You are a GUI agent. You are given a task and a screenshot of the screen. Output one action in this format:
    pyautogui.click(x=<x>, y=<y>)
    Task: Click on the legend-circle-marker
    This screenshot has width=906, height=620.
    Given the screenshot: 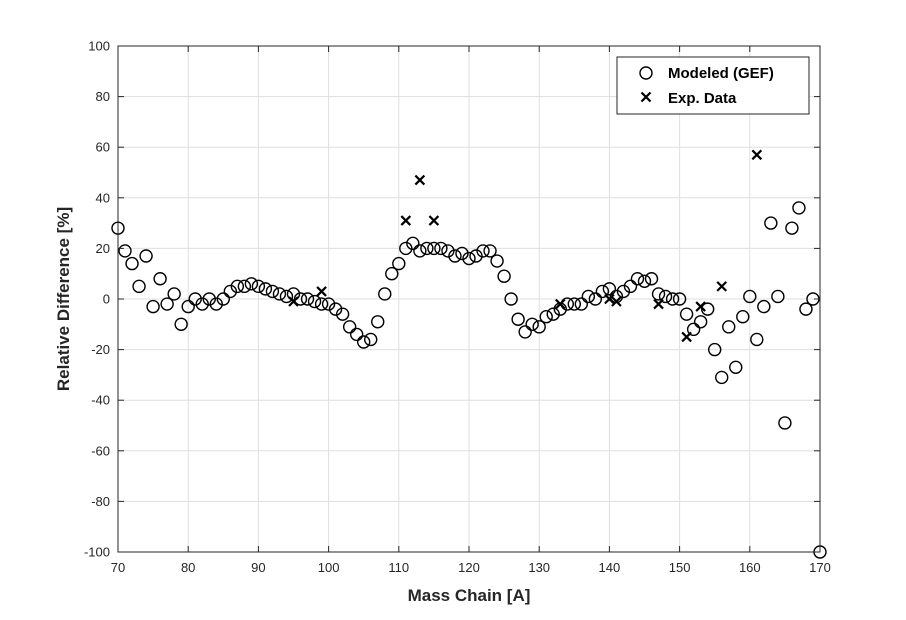 What is the action you would take?
    pyautogui.click(x=646, y=73)
    